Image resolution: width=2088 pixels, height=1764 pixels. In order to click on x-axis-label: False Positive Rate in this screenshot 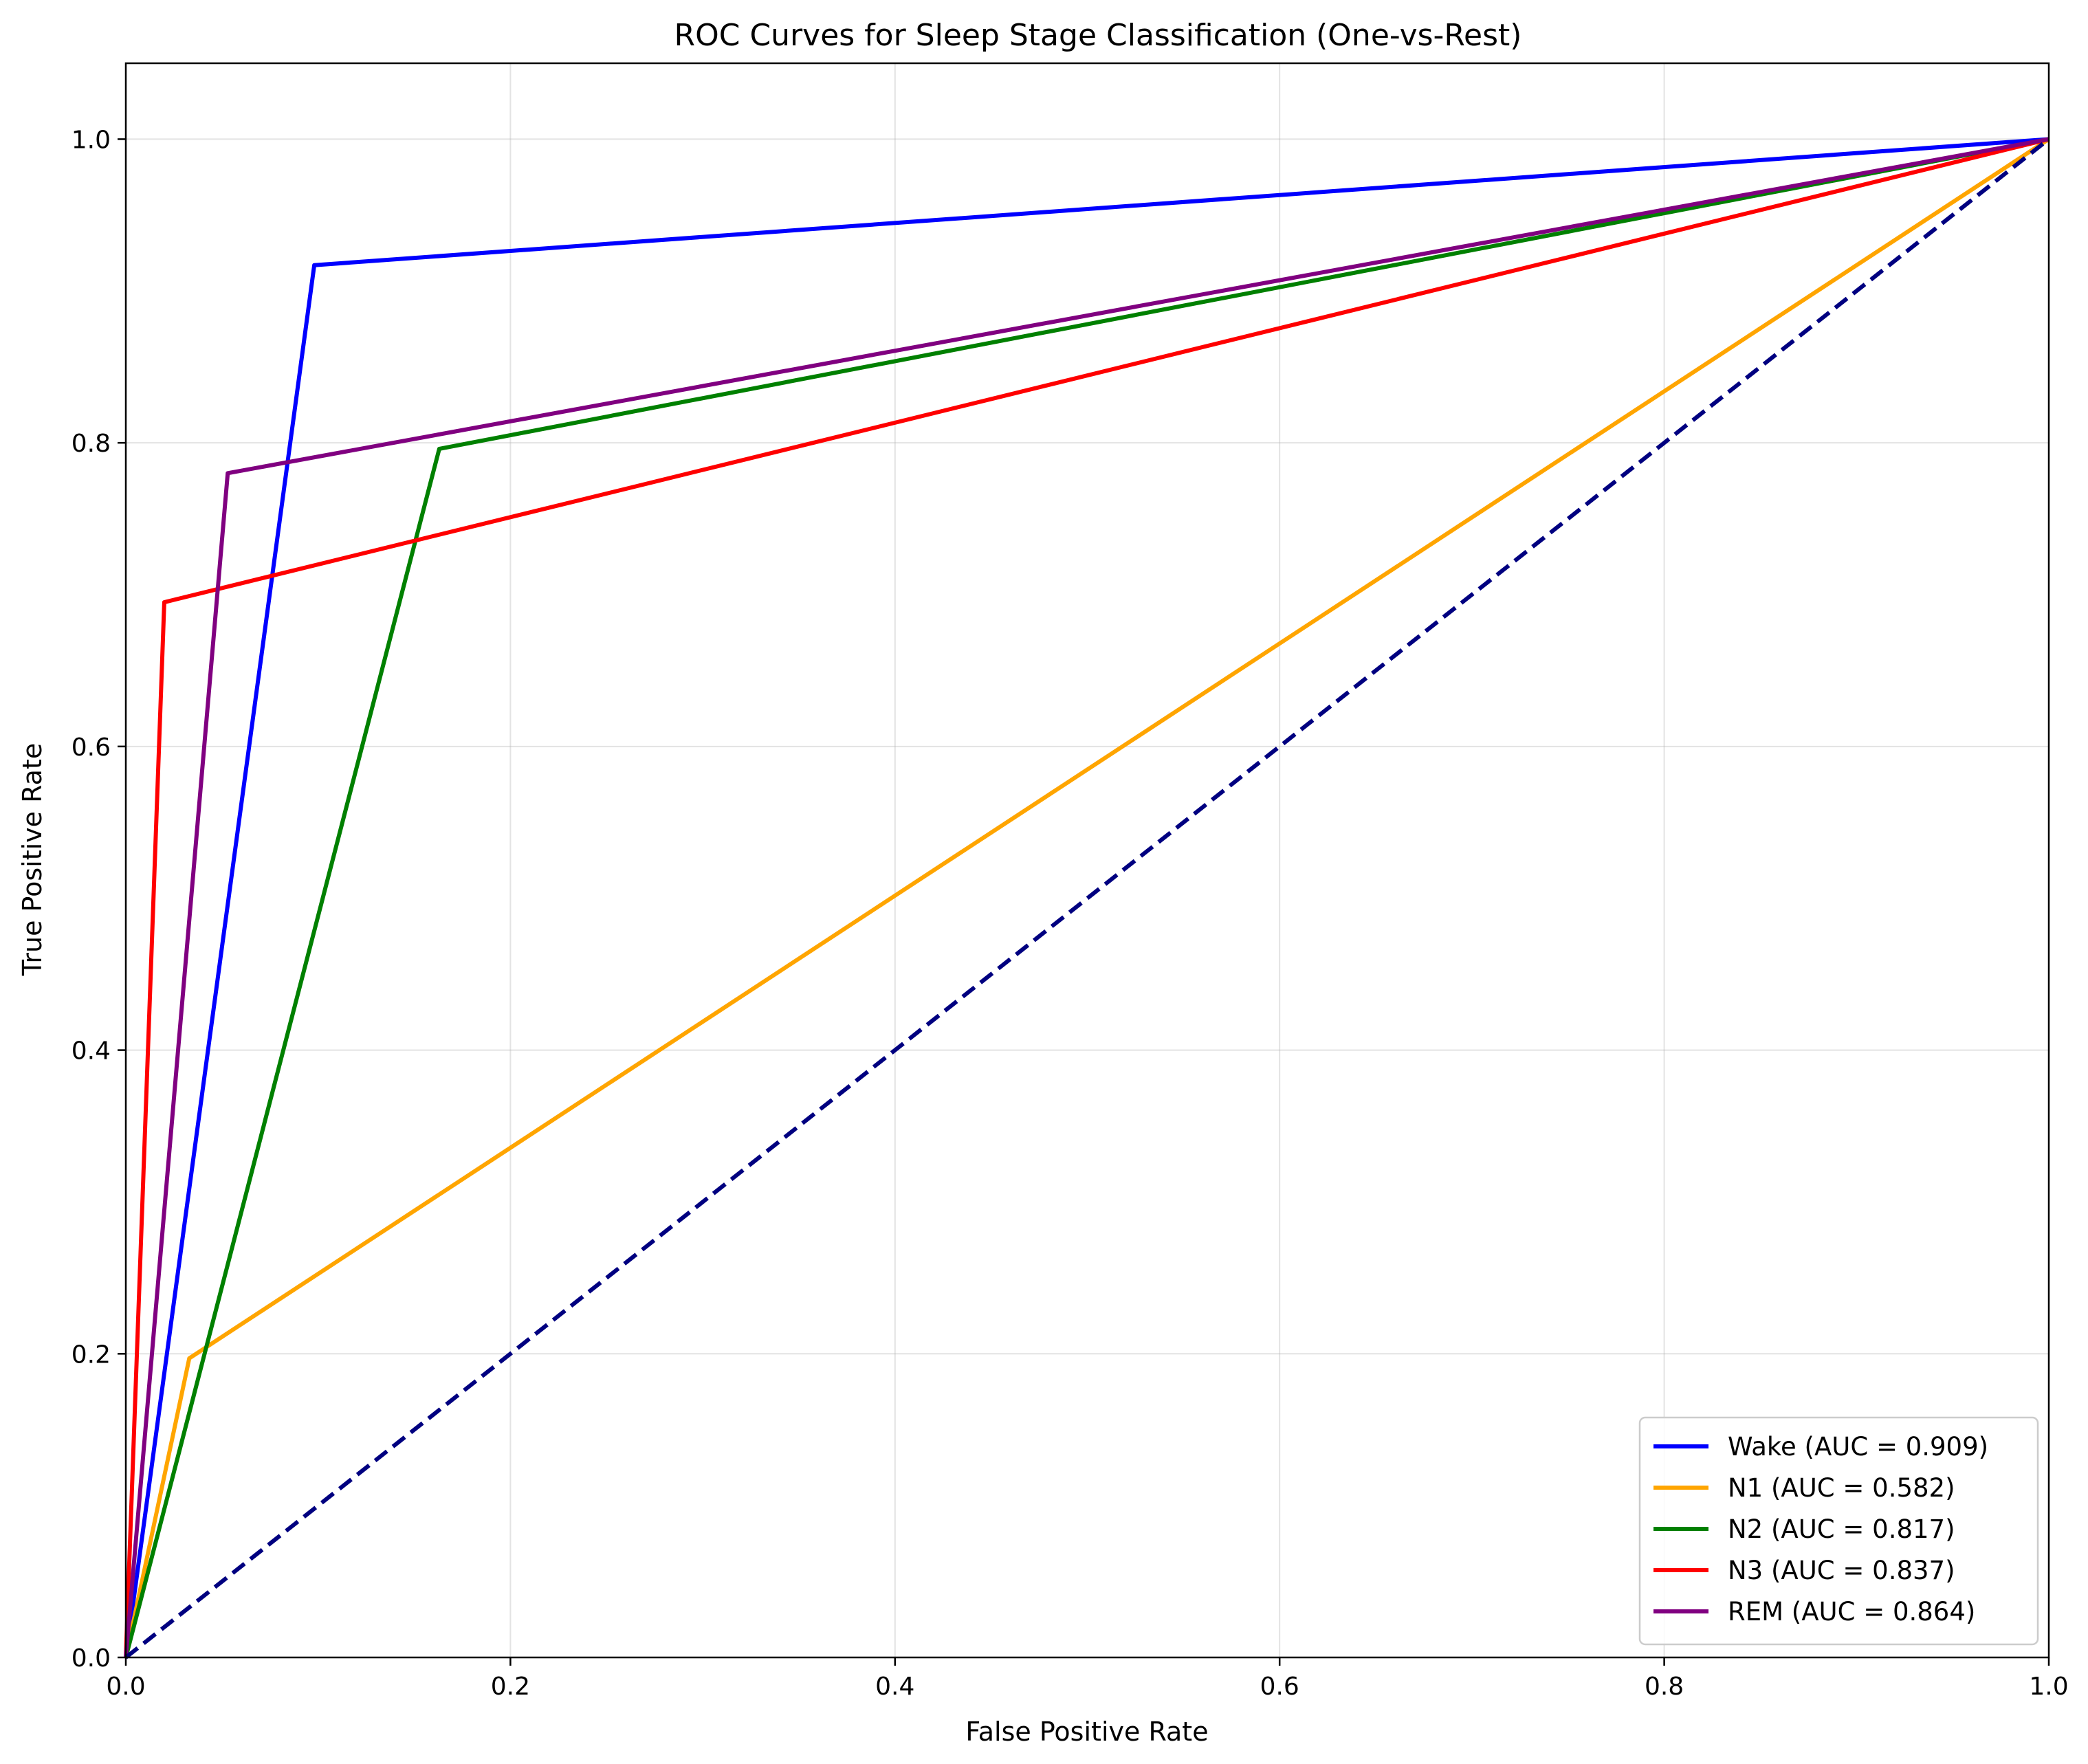, I will do `click(1086, 1732)`.